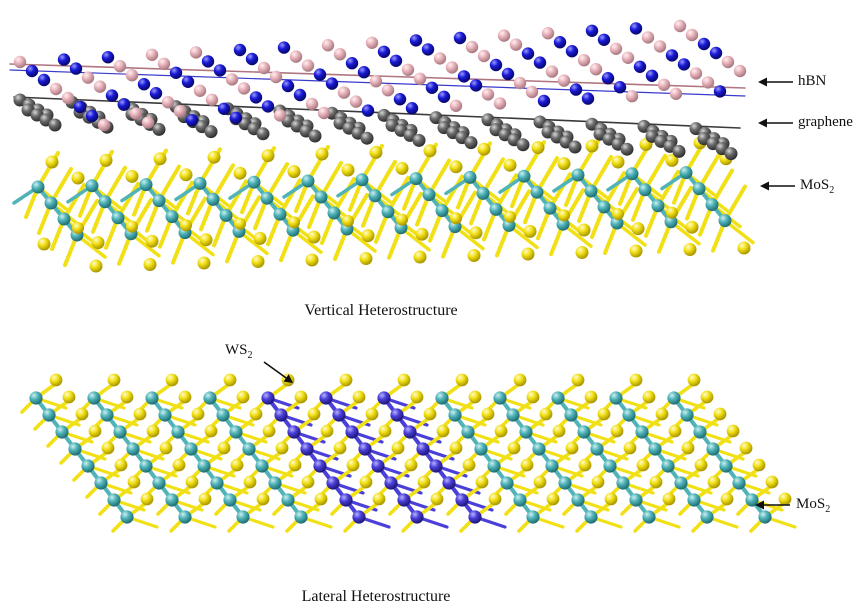 Image resolution: width=865 pixels, height=610 pixels. I want to click on ws2-label-text: WS, so click(236, 350).